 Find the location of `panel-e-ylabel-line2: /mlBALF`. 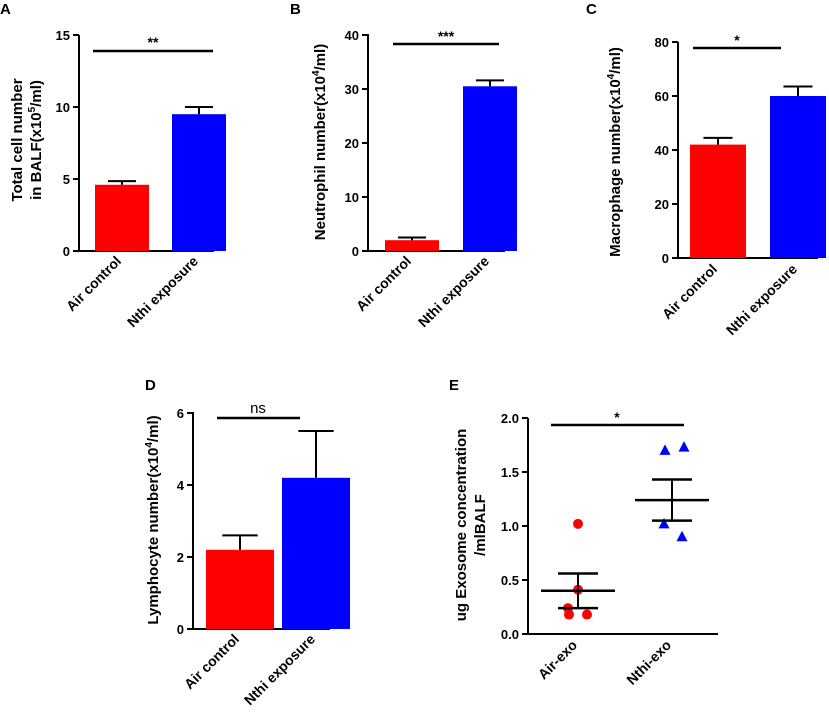

panel-e-ylabel-line2: /mlBALF is located at coordinates (480, 525).